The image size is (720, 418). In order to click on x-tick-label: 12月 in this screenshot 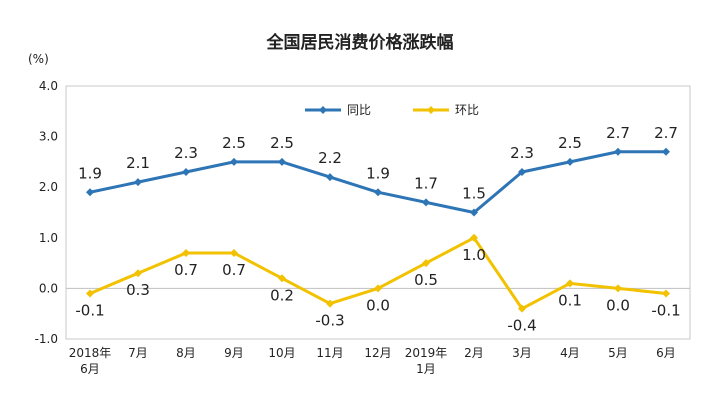, I will do `click(377, 353)`.